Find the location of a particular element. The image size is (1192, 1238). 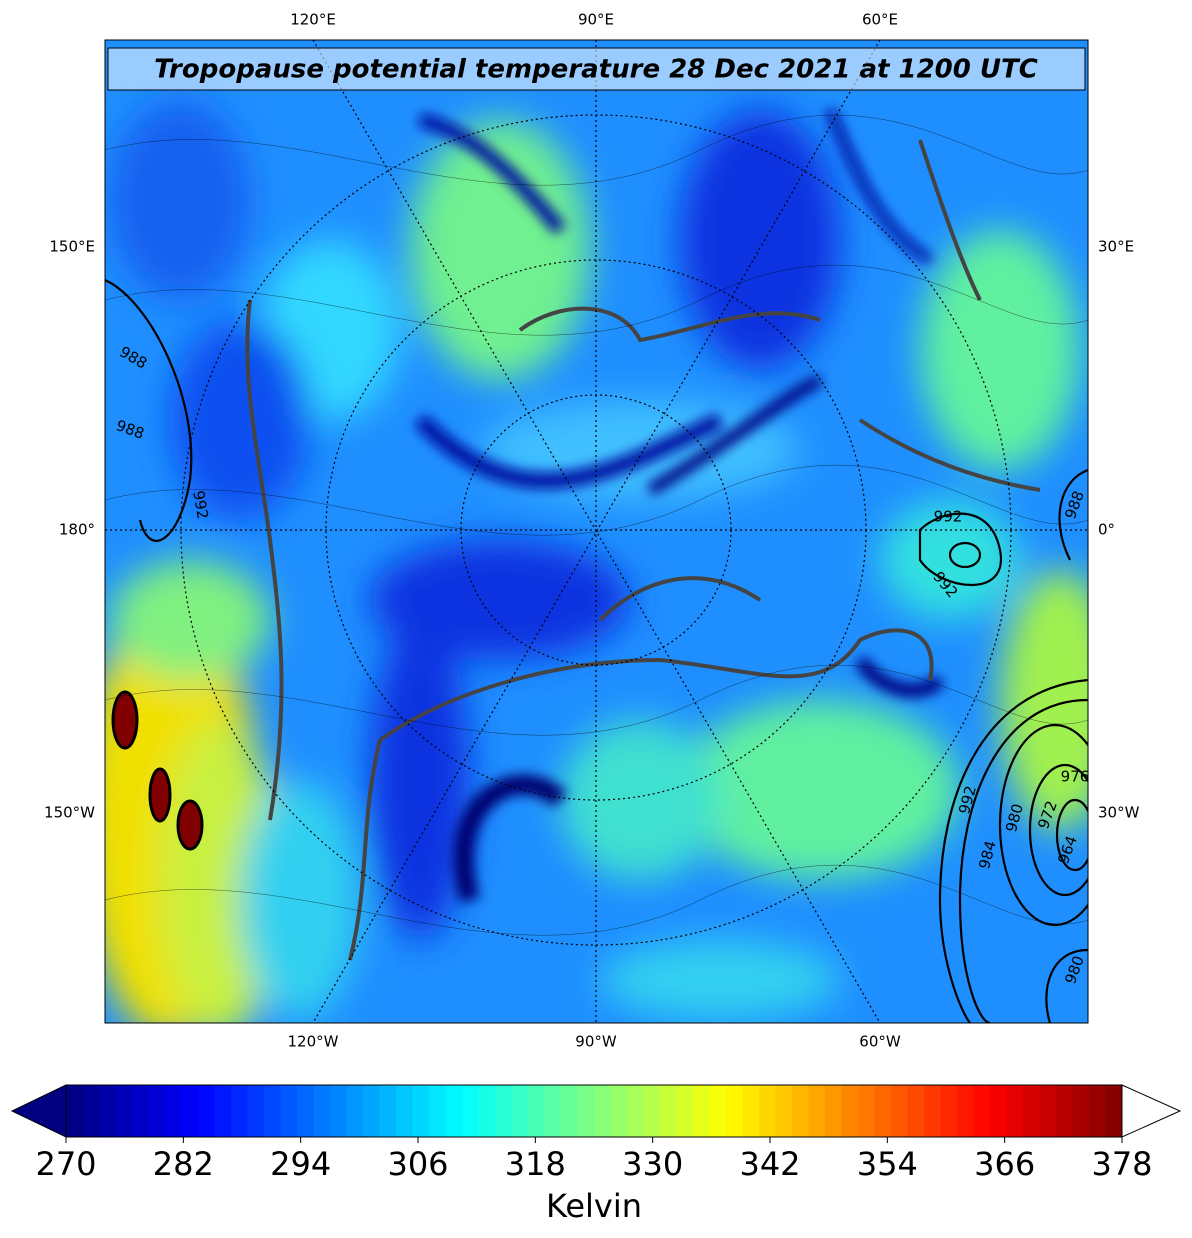

colorbar-tick-label: 354 is located at coordinates (887, 1164).